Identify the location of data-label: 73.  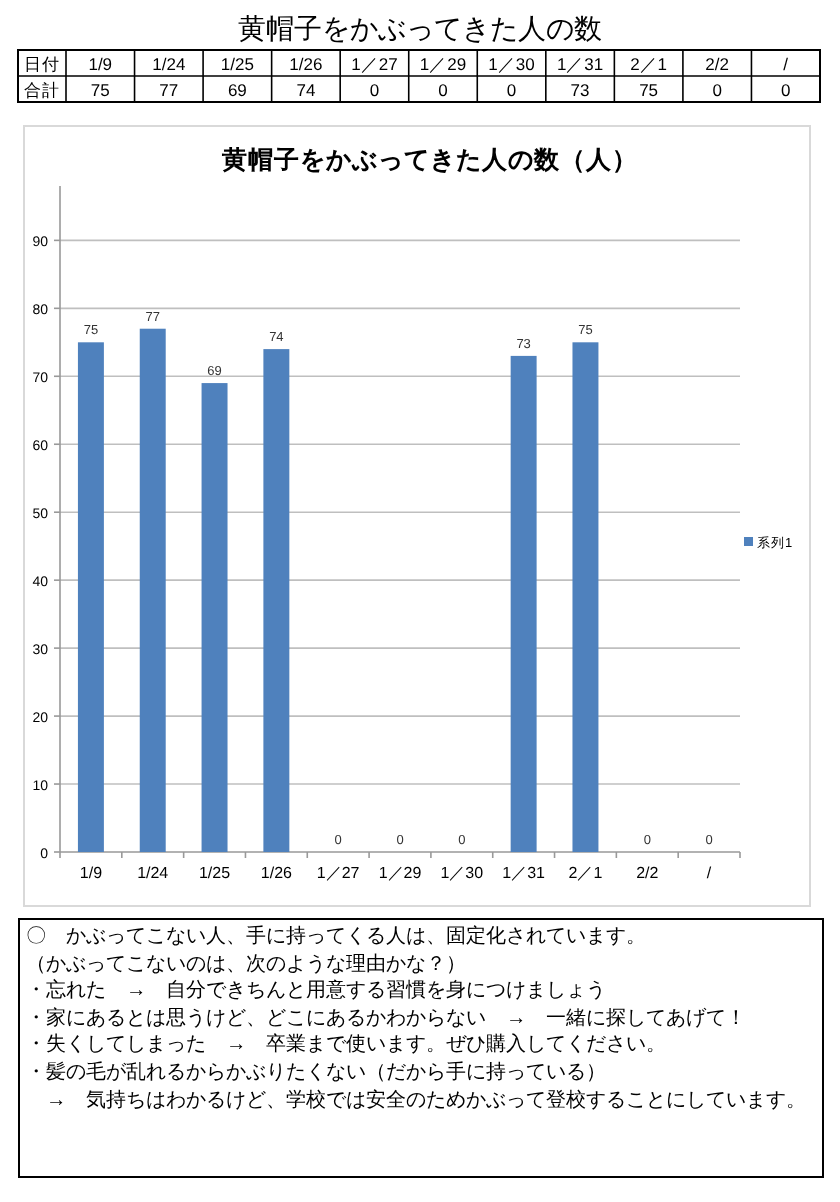
(580, 90).